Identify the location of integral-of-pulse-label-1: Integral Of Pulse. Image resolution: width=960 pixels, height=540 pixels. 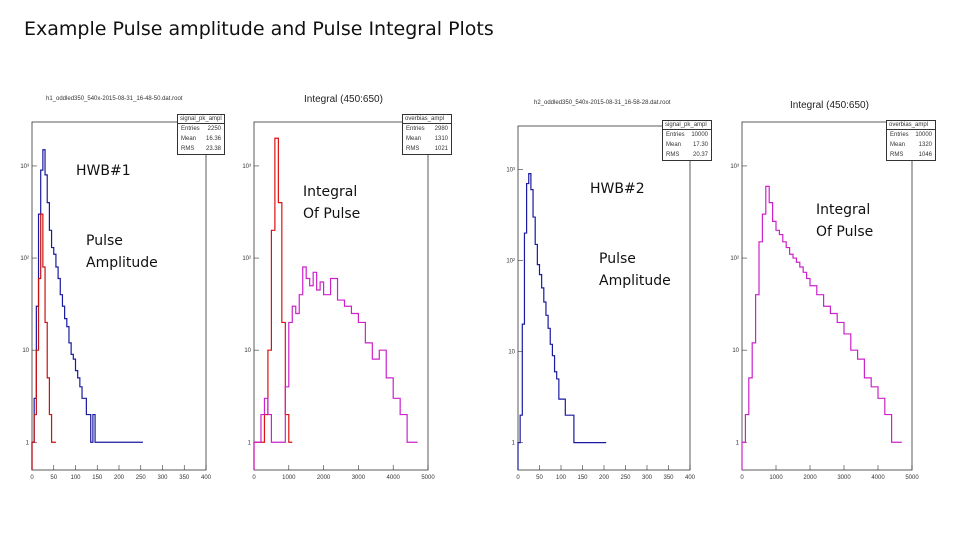
(332, 203).